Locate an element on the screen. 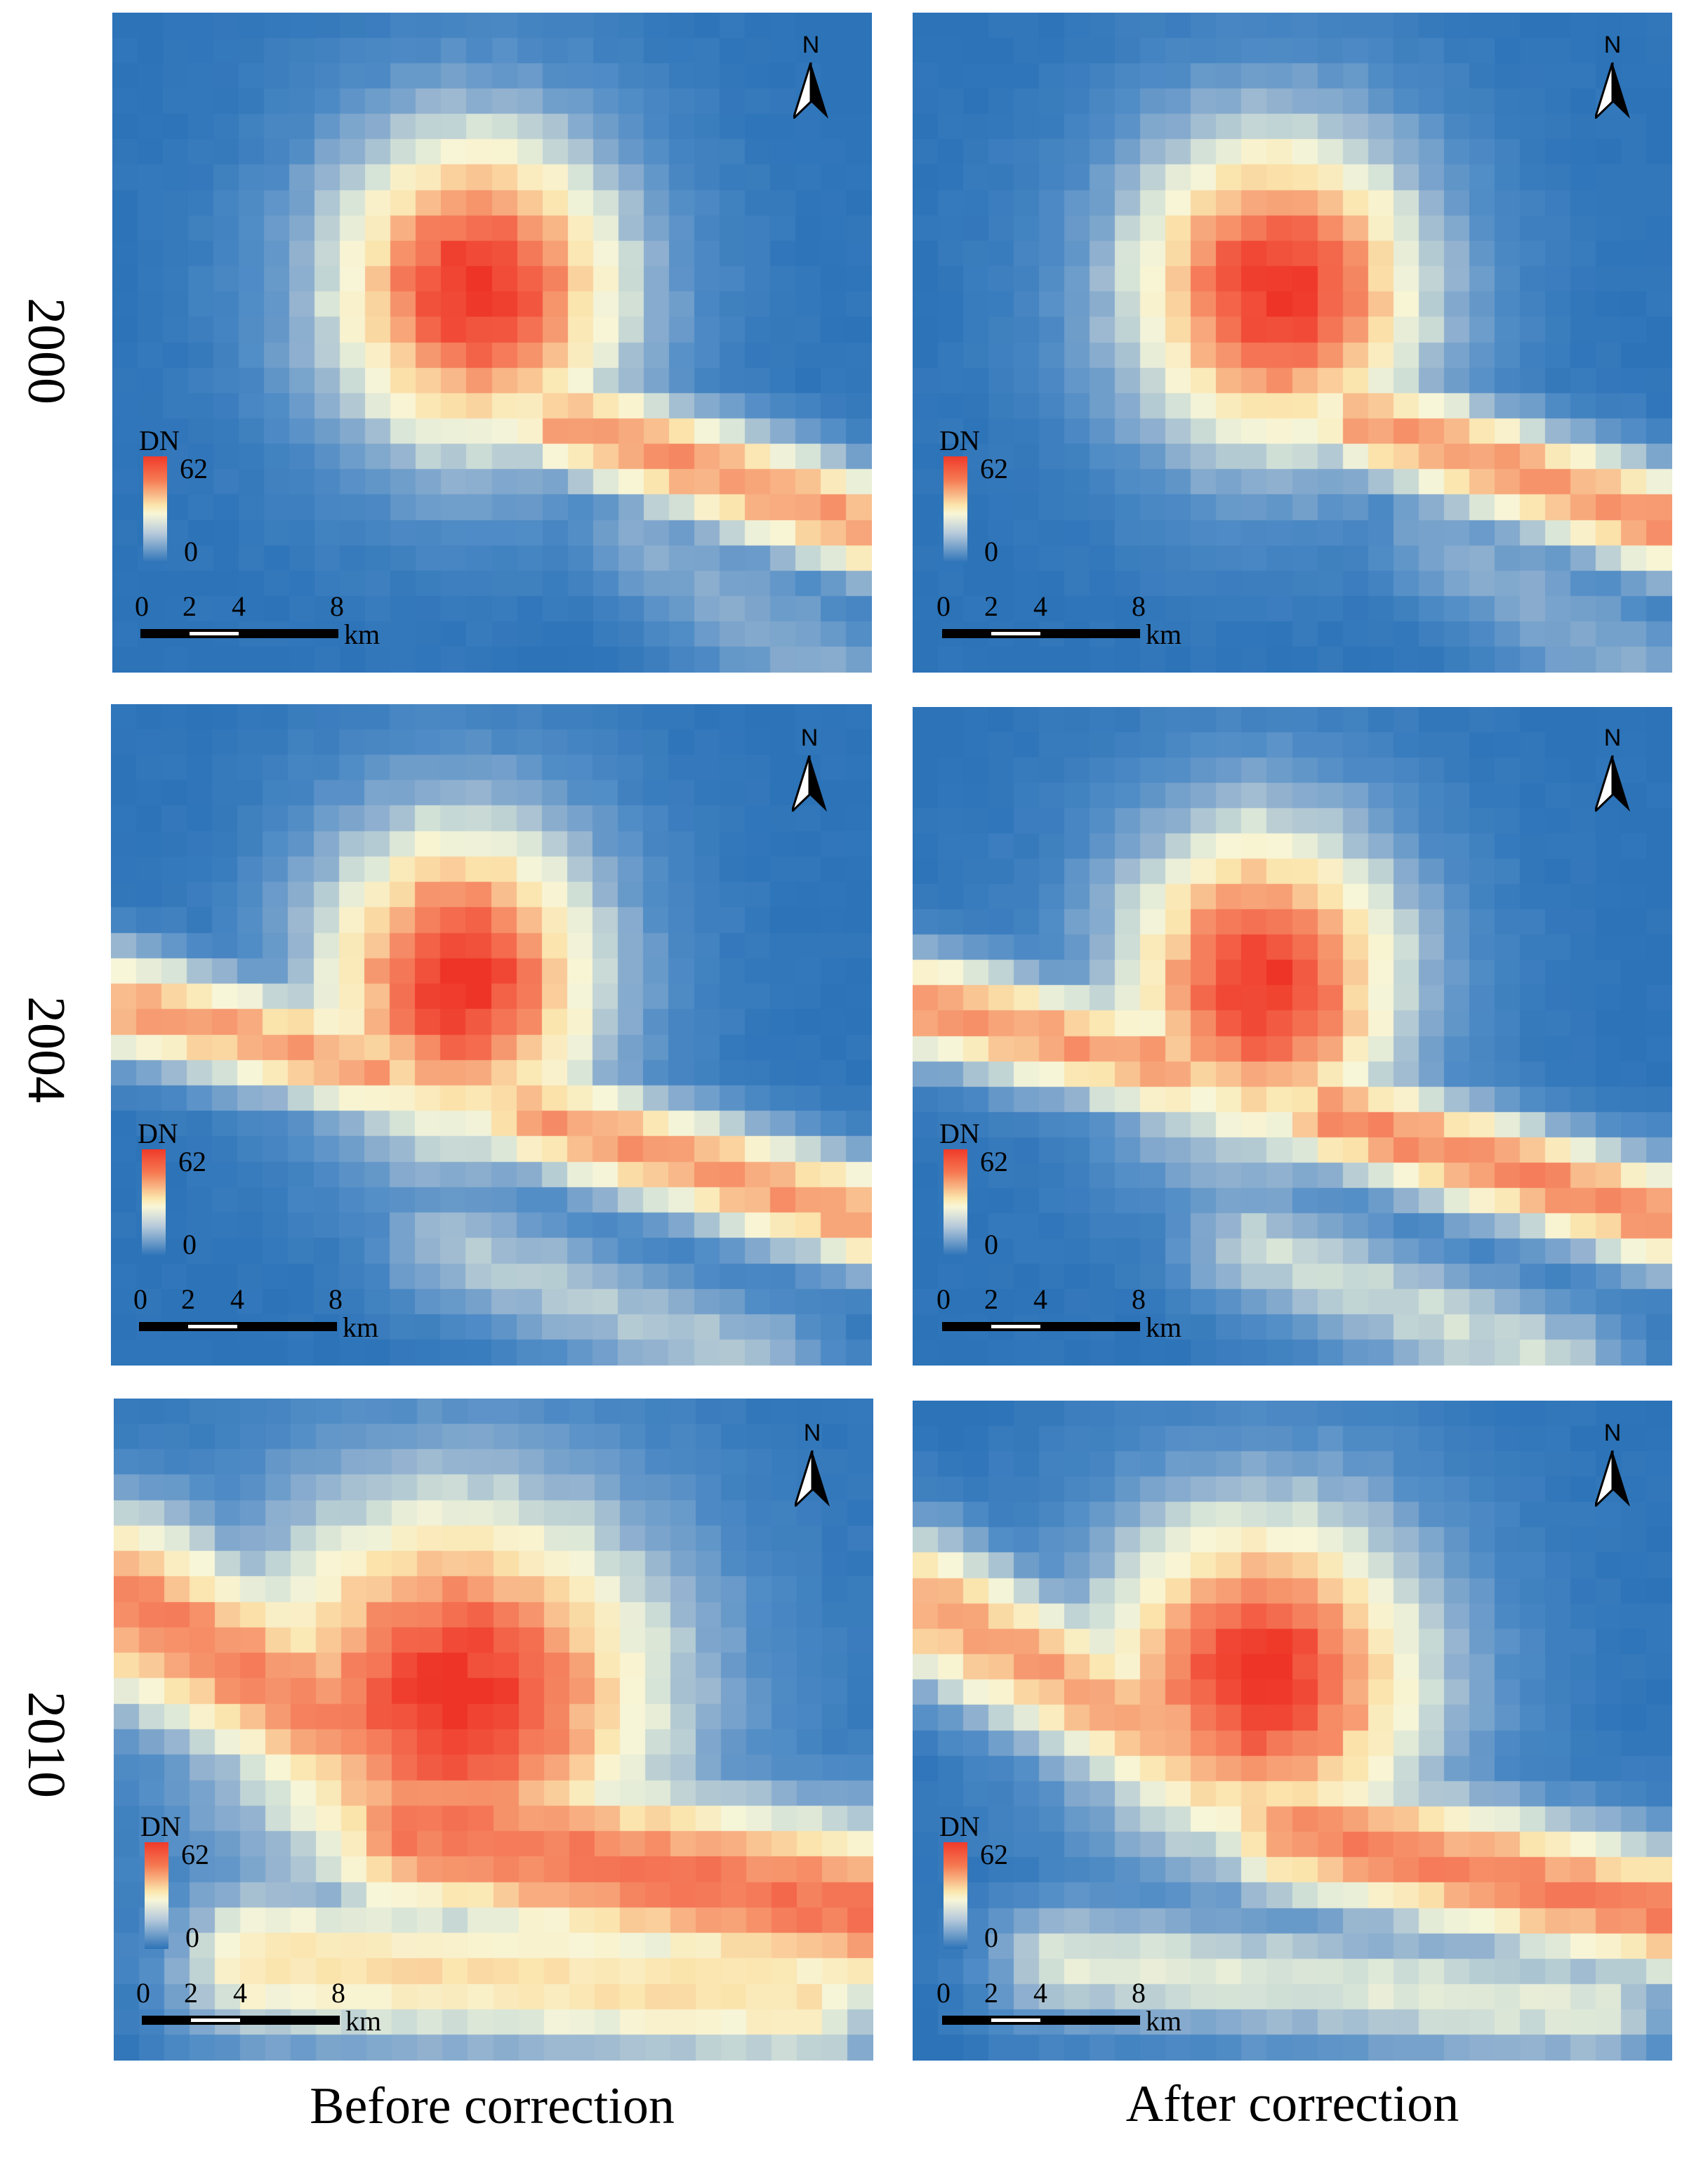 Image resolution: width=1708 pixels, height=2168 pixels. year-label-2004: 2004 is located at coordinates (47, 1050).